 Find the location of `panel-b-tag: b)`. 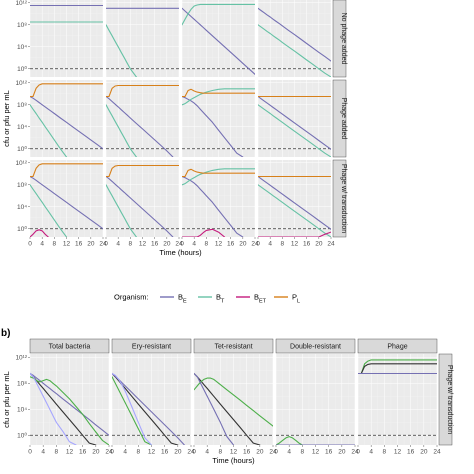

panel-b-tag: b) is located at coordinates (5, 333).